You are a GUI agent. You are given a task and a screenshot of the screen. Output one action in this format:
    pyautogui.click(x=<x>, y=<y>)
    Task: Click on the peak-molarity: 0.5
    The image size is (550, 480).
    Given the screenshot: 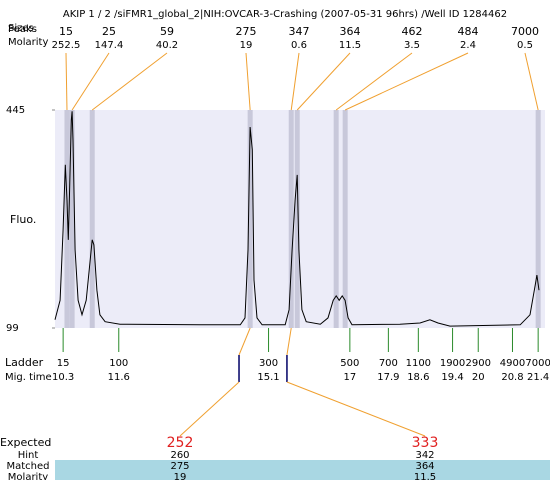 What is the action you would take?
    pyautogui.click(x=525, y=45)
    